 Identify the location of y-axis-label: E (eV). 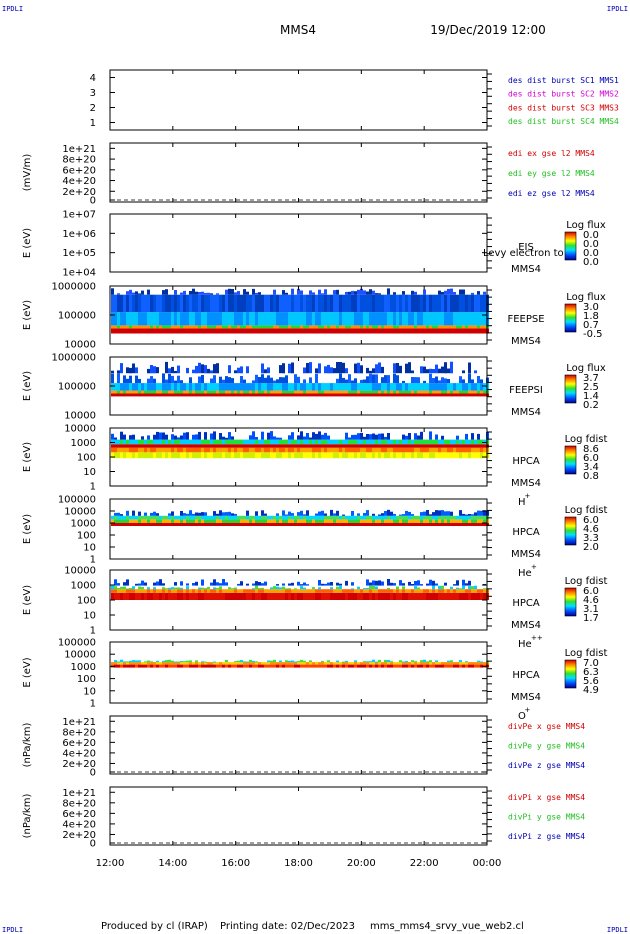
(27, 386).